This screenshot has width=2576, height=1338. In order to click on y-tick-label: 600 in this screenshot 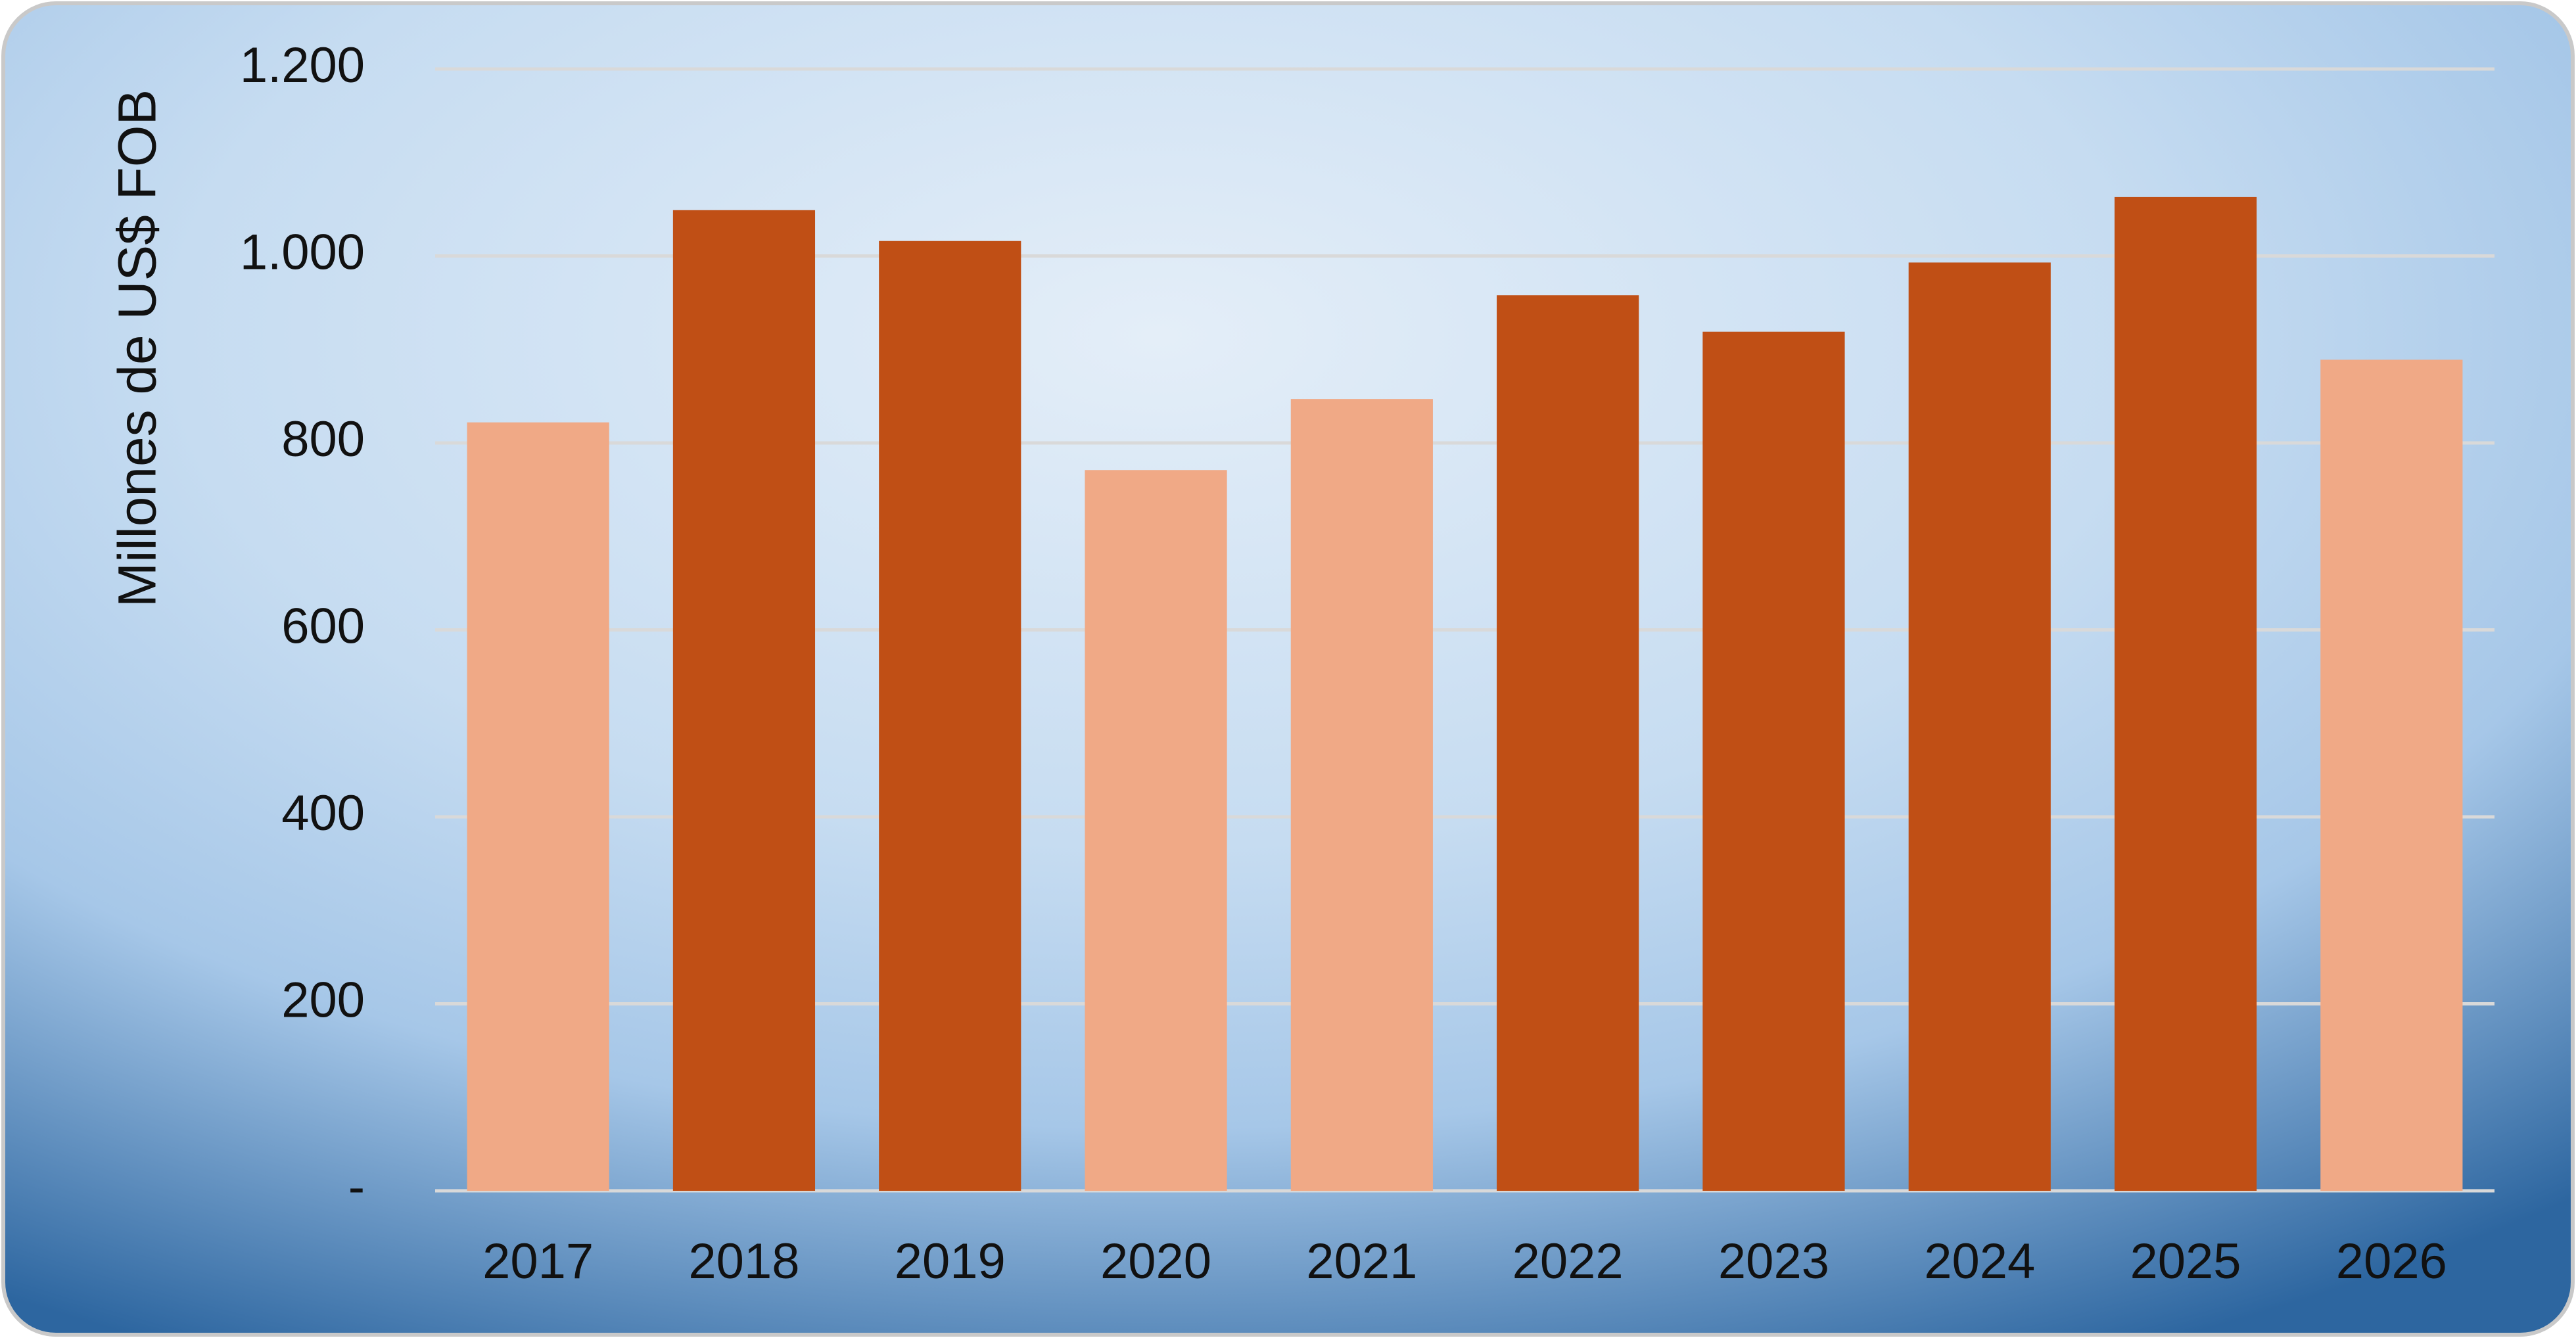, I will do `click(323, 627)`.